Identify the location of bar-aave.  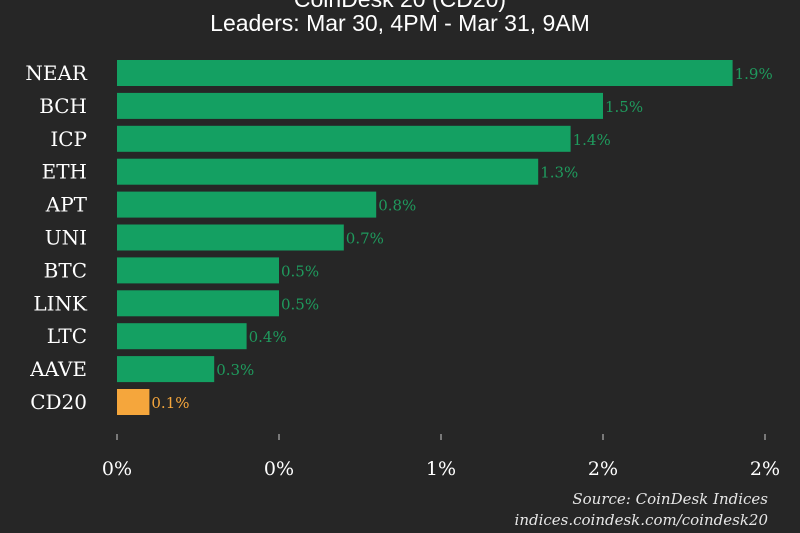
(166, 369).